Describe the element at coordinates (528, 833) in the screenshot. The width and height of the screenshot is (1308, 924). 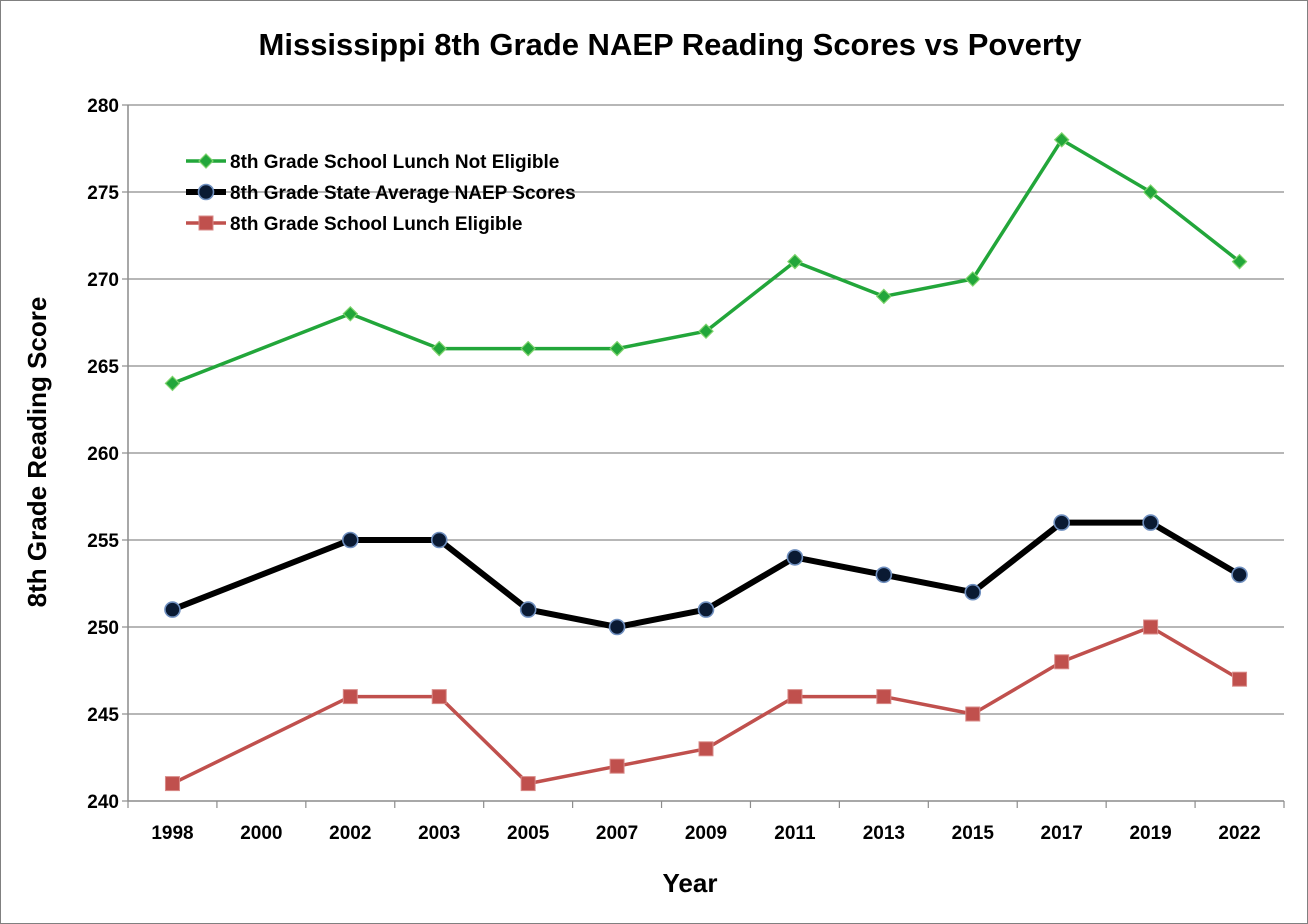
I see `x-tick-label: 2005` at that location.